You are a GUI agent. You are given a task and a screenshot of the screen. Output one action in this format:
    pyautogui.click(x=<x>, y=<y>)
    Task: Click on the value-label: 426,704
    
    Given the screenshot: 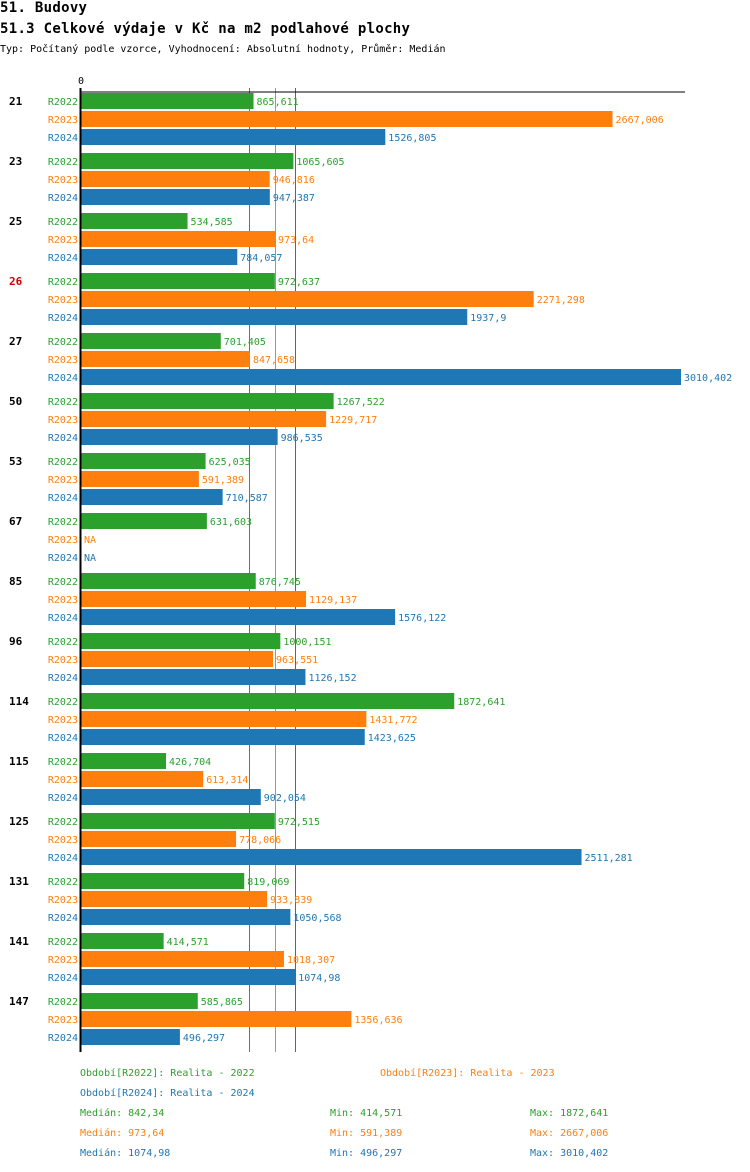 What is the action you would take?
    pyautogui.click(x=190, y=762)
    